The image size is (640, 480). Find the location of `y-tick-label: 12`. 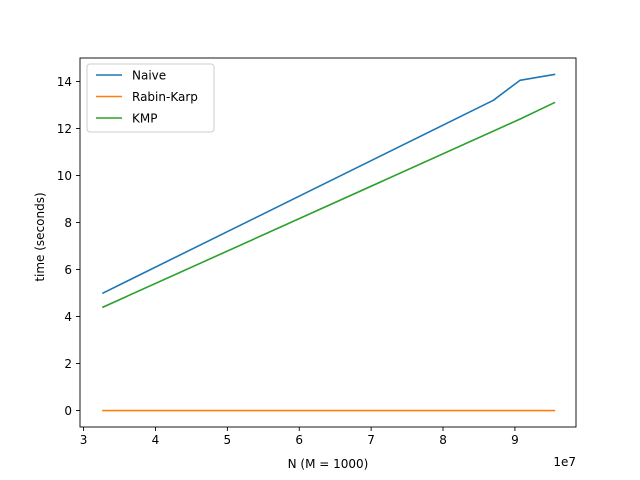

y-tick-label: 12 is located at coordinates (64, 129).